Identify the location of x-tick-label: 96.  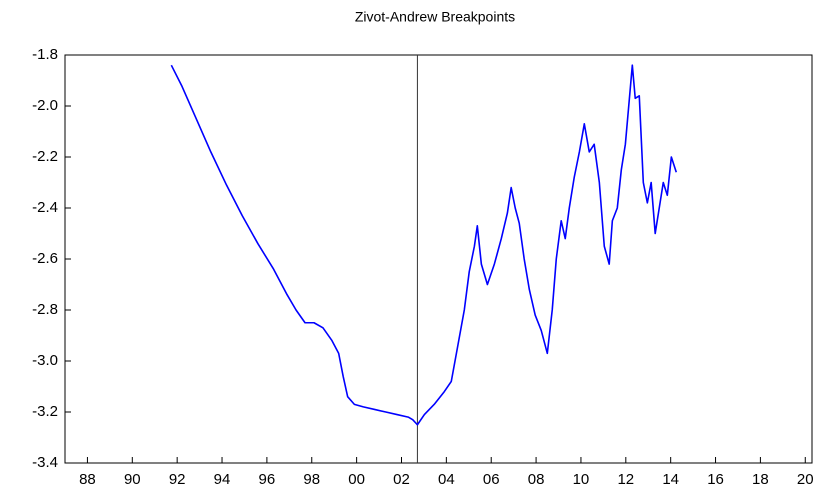
(267, 479).